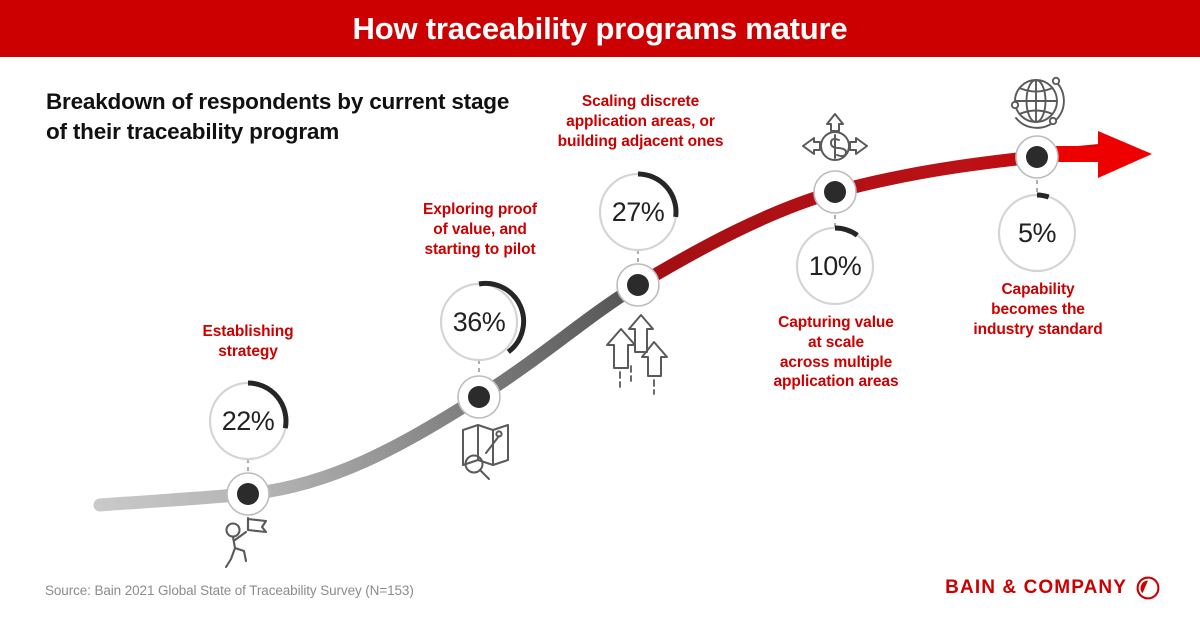  I want to click on donut-percent-22: 22%, so click(248, 421).